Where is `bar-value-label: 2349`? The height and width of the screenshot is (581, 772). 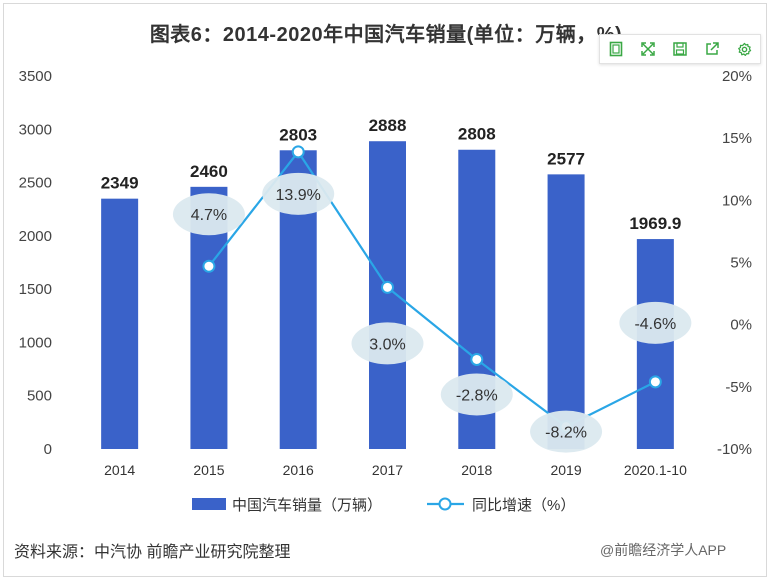
bar-value-label: 2349 is located at coordinates (120, 183).